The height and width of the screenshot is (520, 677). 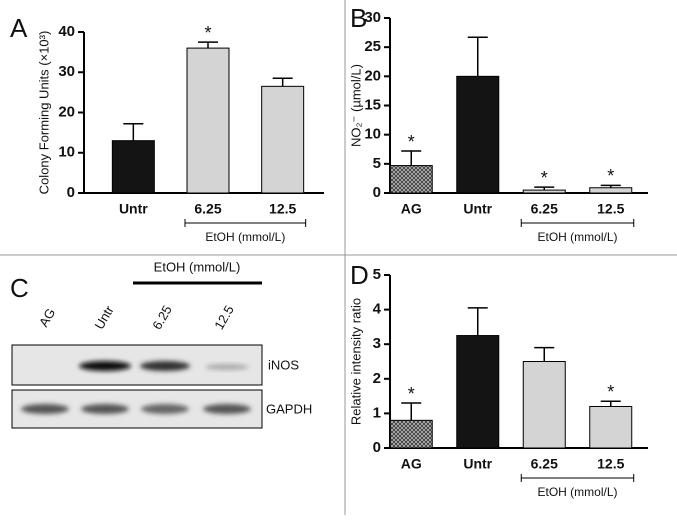 I want to click on y-tick-label: 1, so click(x=377, y=412).